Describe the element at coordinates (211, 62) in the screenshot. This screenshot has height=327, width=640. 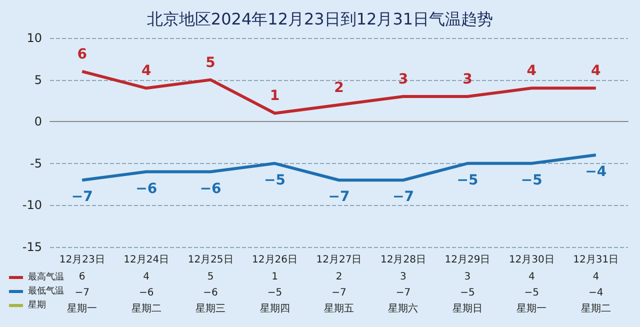
I see `annotation: 5` at that location.